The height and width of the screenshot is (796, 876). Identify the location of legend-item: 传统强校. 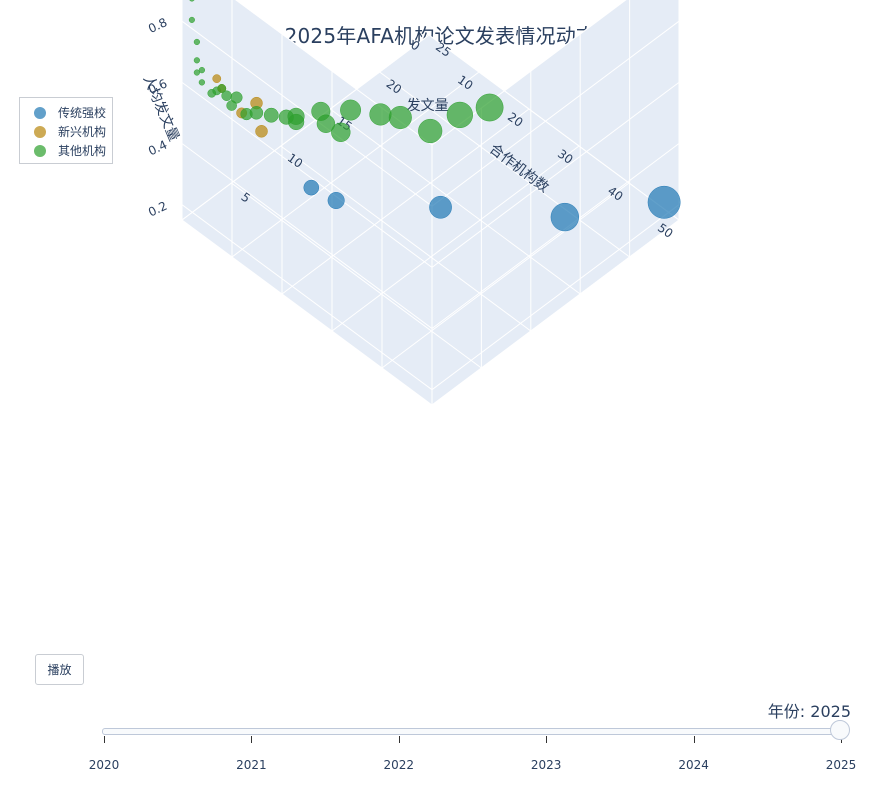
(66, 112).